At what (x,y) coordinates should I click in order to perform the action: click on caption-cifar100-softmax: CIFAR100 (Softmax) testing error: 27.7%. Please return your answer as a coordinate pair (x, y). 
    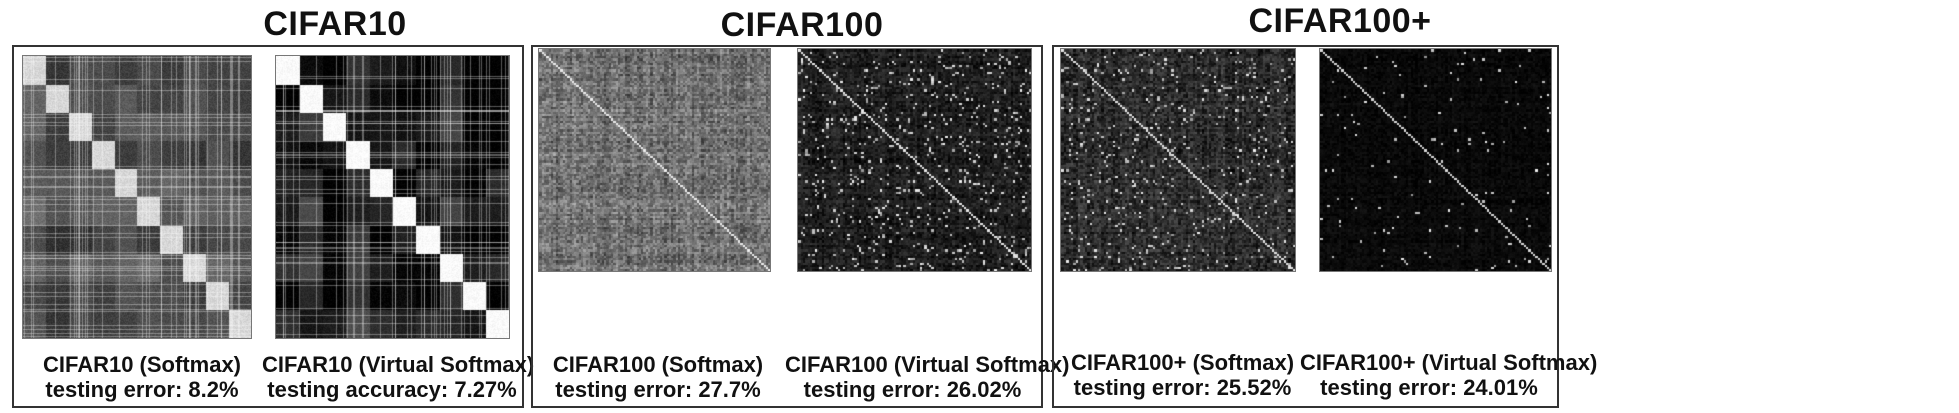
    Looking at the image, I should click on (658, 377).